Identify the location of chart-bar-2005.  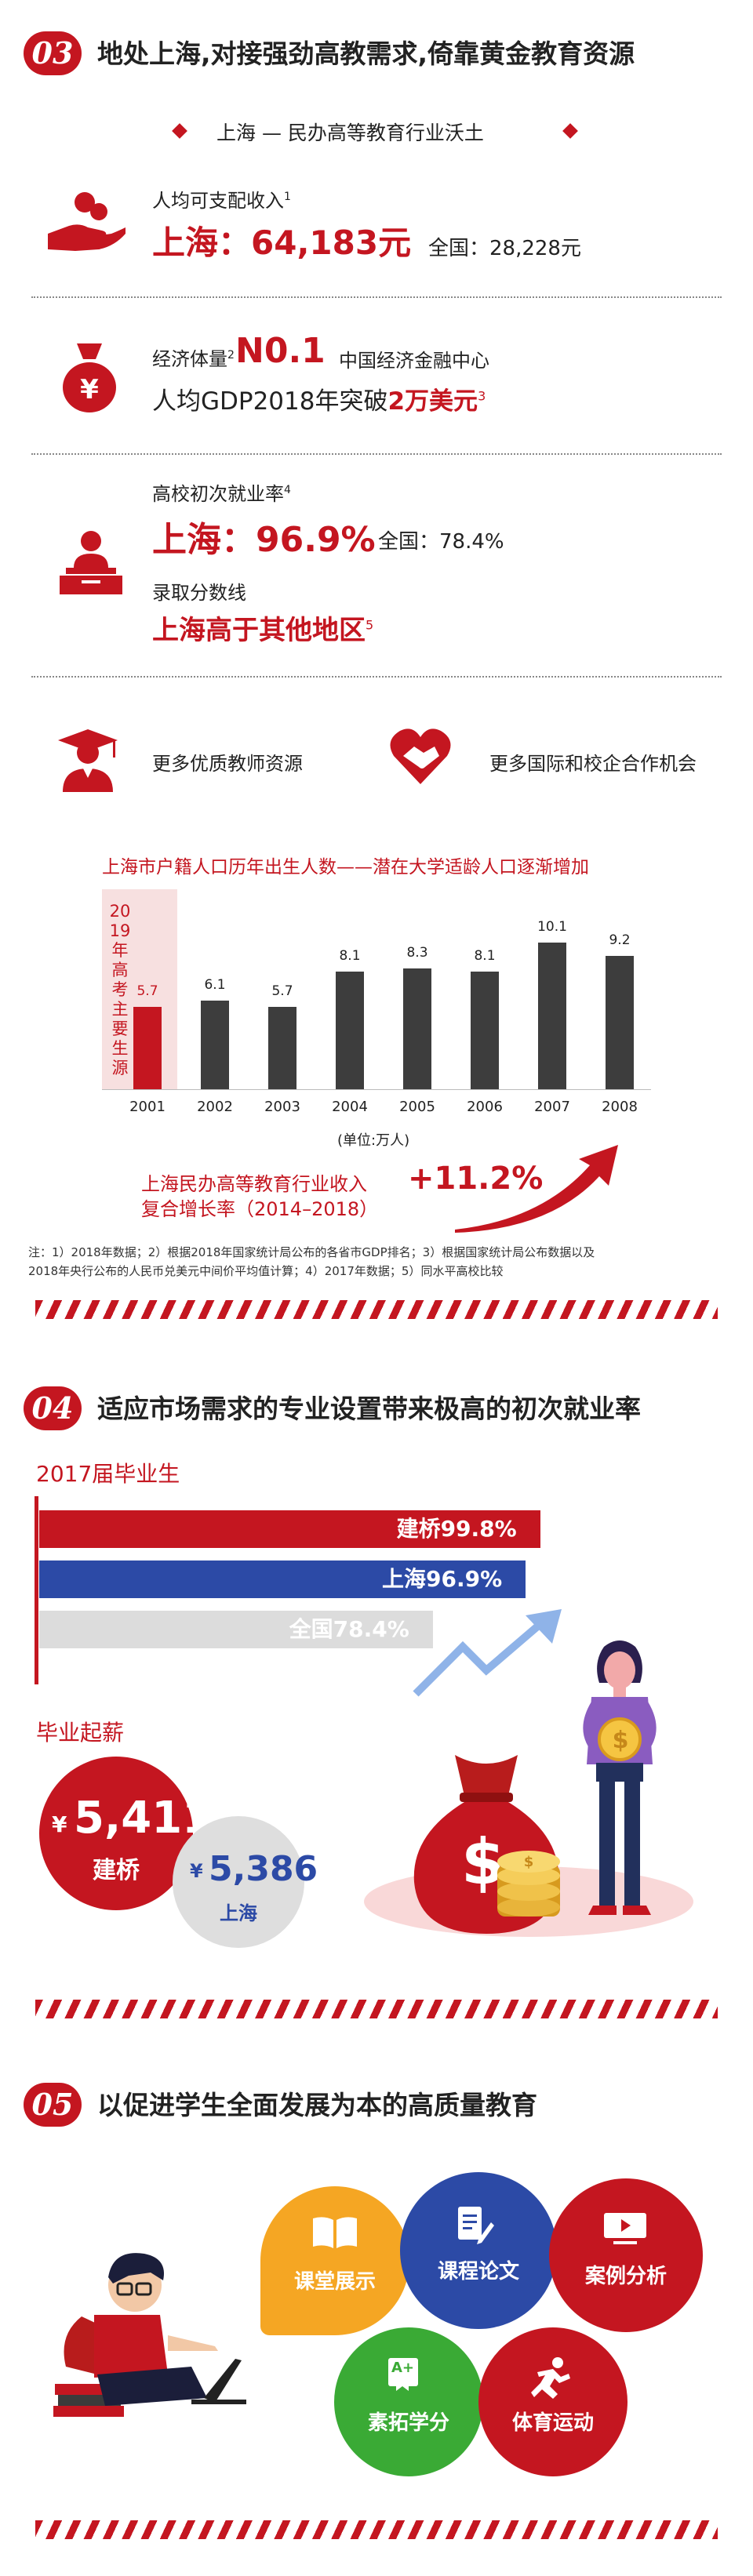
(417, 1028).